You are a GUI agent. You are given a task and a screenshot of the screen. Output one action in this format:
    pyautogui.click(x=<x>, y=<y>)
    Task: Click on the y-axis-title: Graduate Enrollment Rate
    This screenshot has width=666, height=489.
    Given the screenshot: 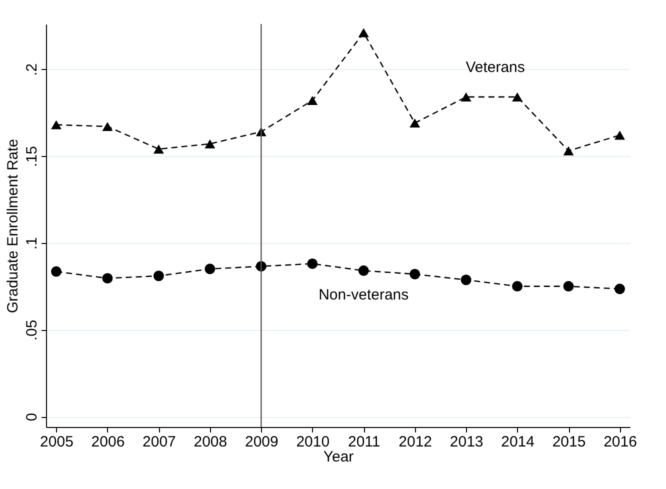 What is the action you would take?
    pyautogui.click(x=13, y=226)
    